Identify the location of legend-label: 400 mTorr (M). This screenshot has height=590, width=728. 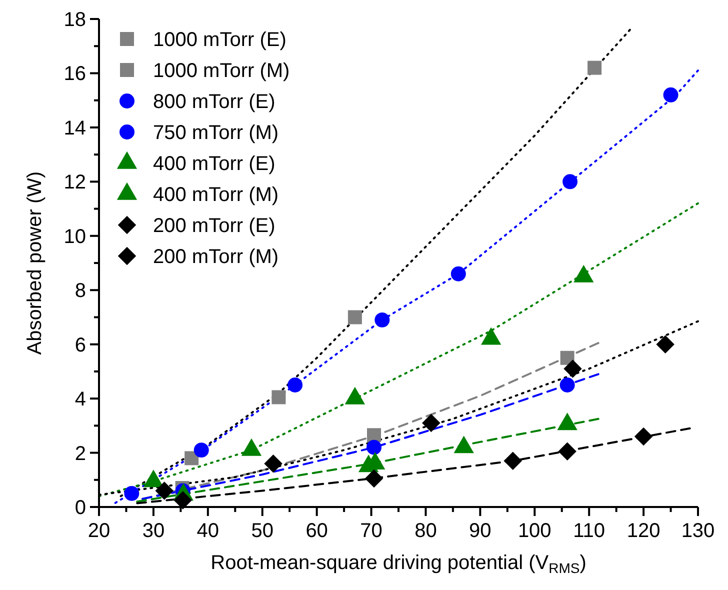
(216, 195).